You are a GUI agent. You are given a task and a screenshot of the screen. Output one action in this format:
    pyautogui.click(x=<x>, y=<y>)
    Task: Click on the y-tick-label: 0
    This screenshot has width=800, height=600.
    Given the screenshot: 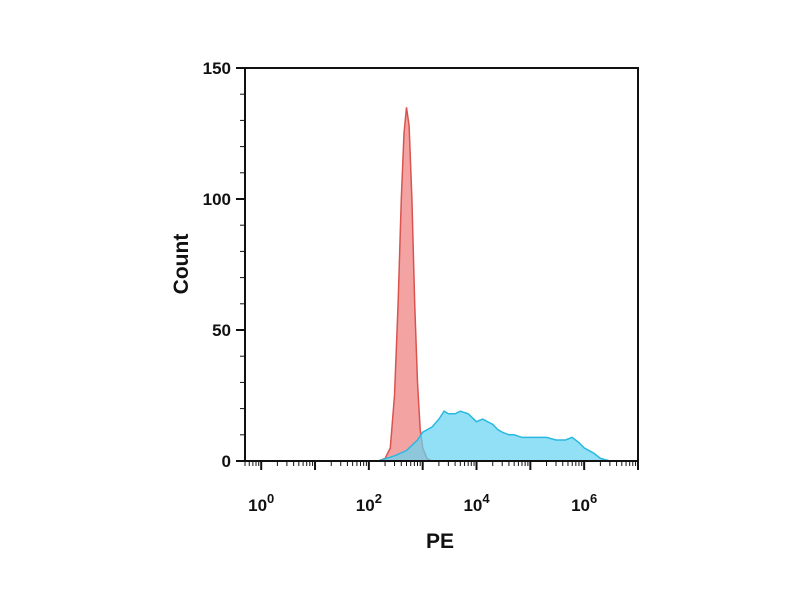 What is the action you would take?
    pyautogui.click(x=226, y=461)
    